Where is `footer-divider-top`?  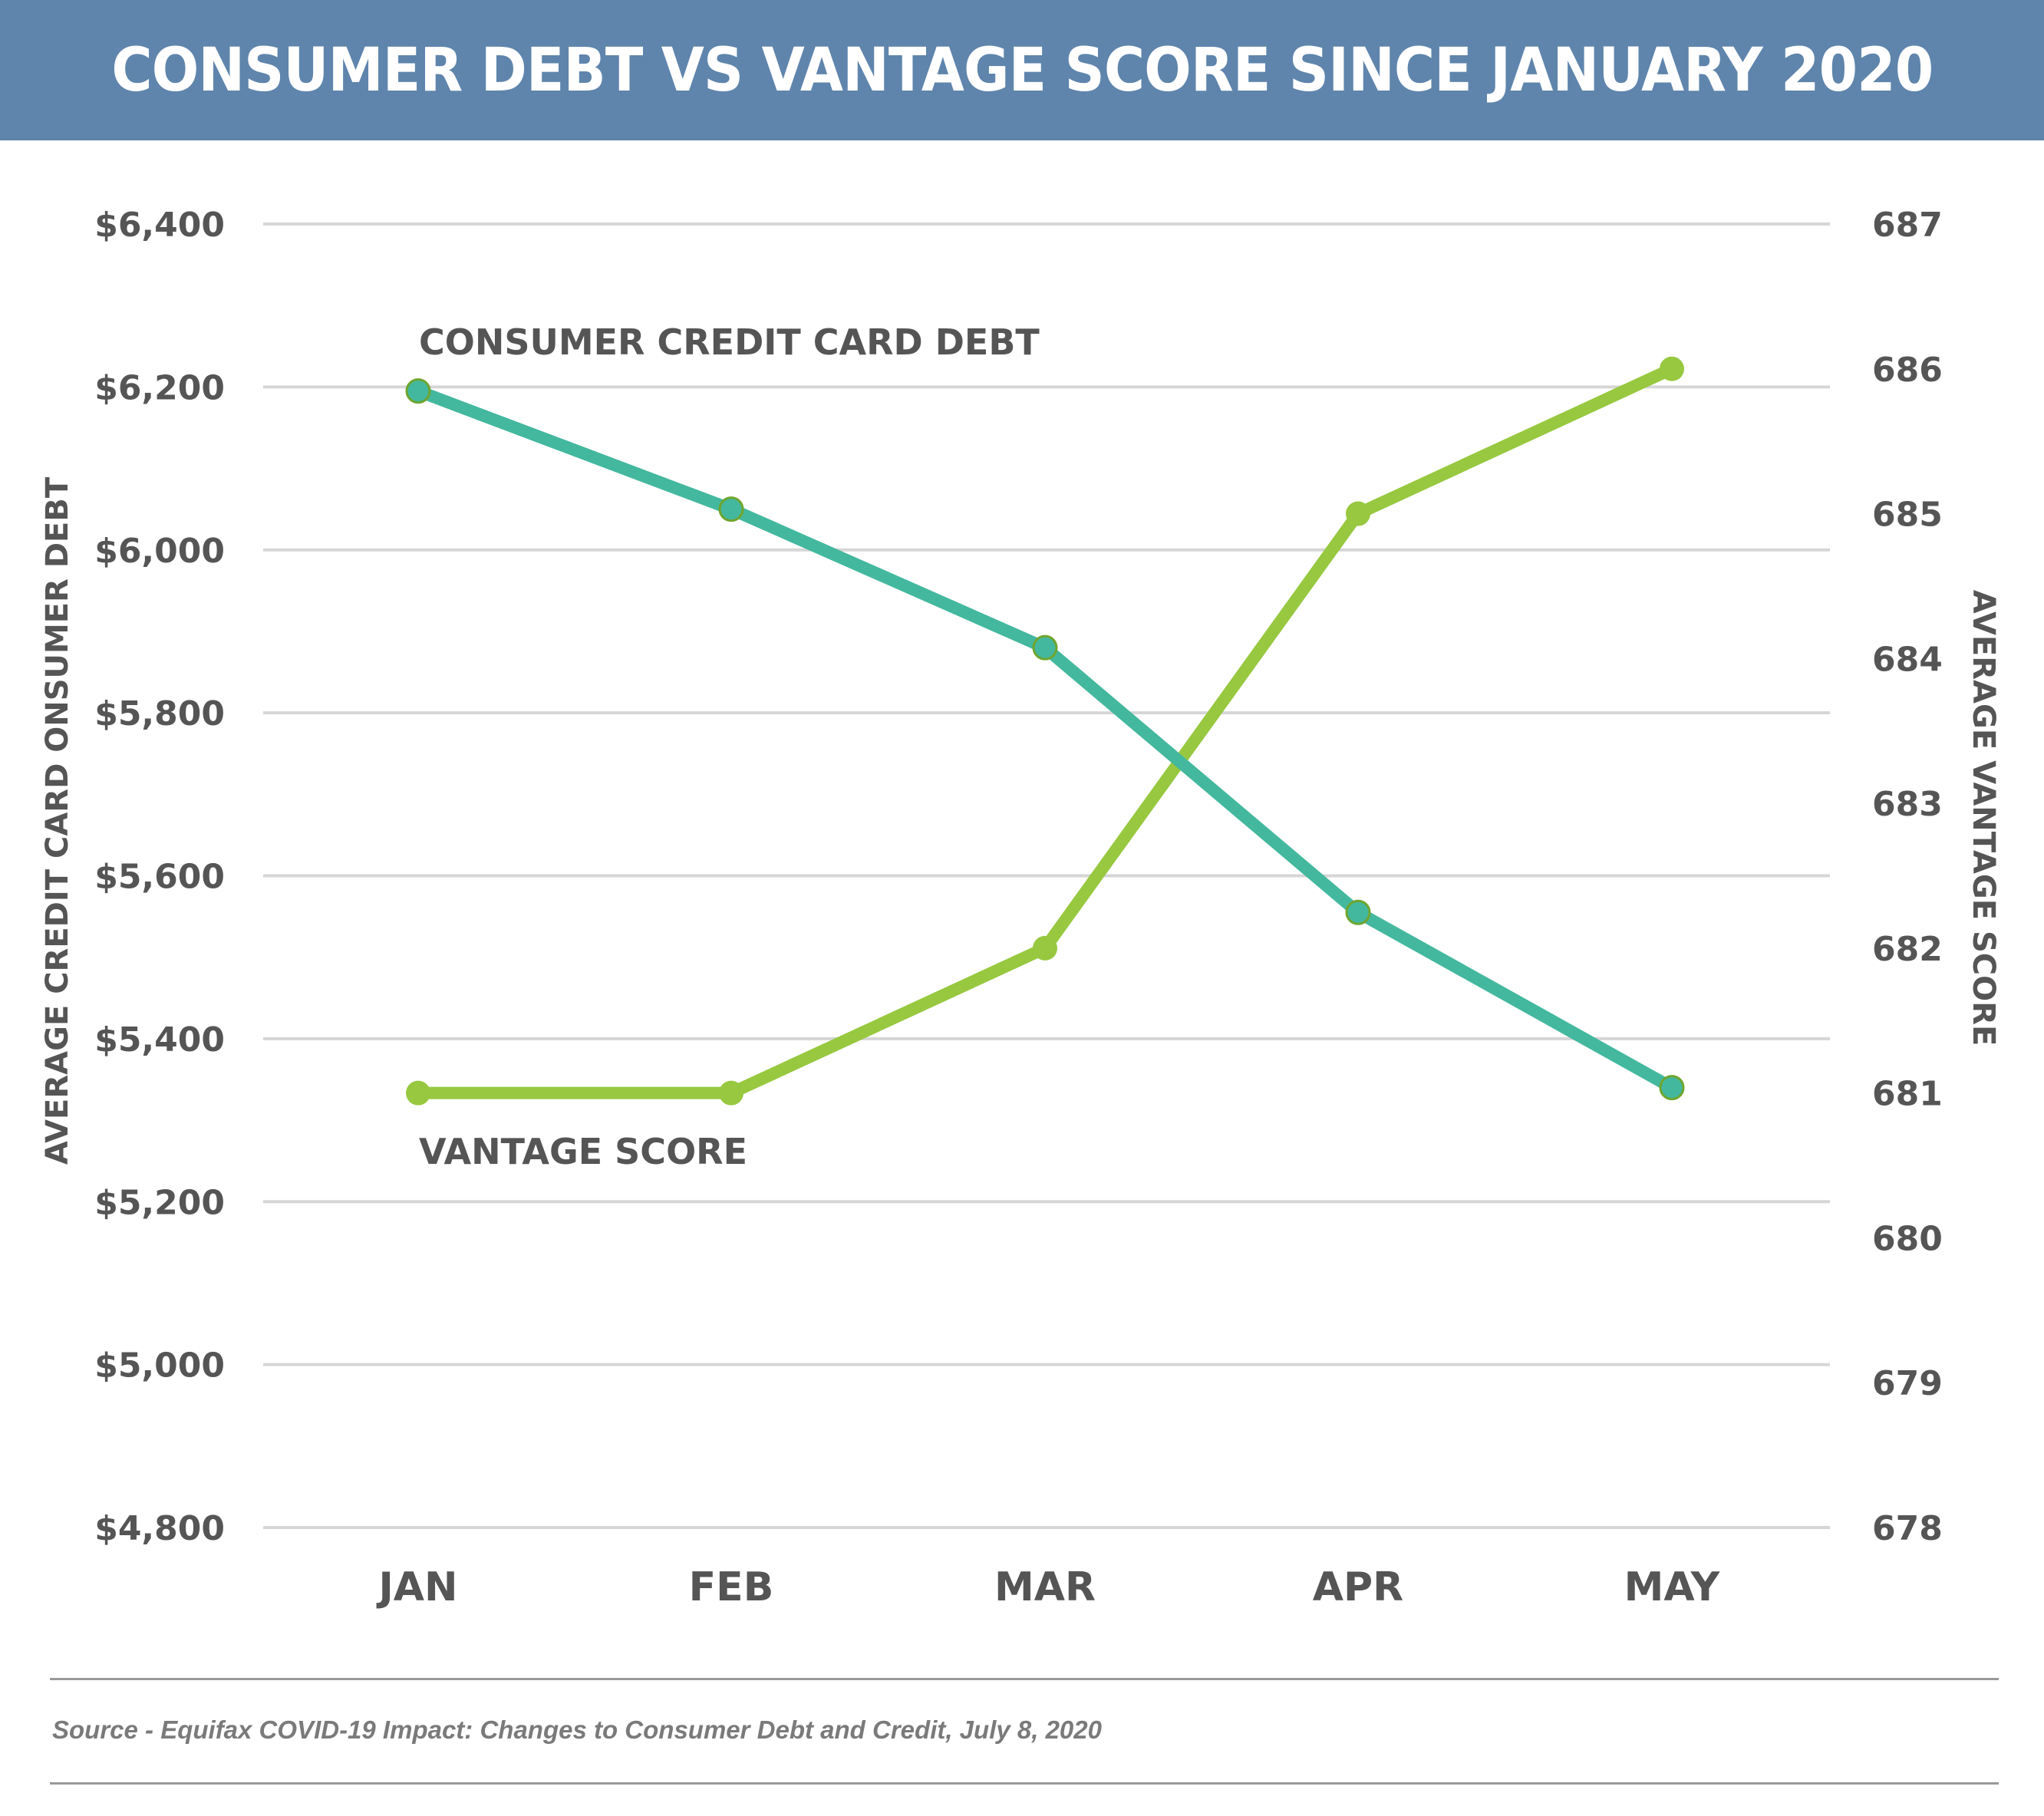 footer-divider-top is located at coordinates (1024, 1679).